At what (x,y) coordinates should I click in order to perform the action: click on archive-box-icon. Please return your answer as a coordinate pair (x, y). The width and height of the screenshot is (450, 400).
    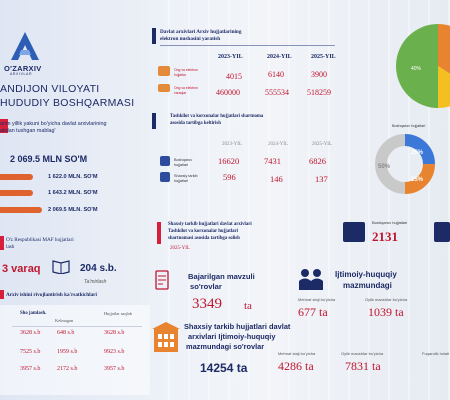
    Looking at the image, I should click on (354, 232).